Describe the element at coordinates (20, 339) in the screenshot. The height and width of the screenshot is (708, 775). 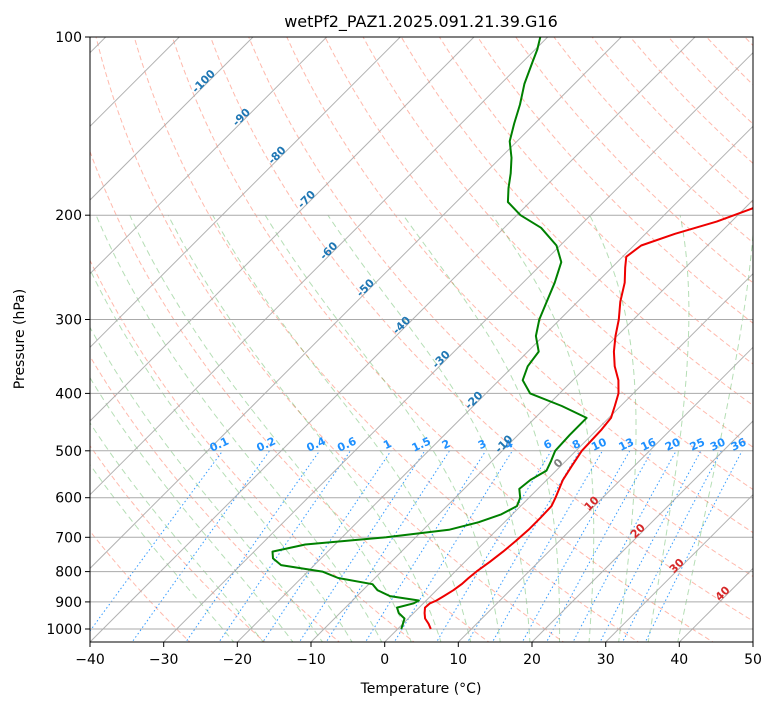
I see `y-axis-label: Pressure (hPa)` at that location.